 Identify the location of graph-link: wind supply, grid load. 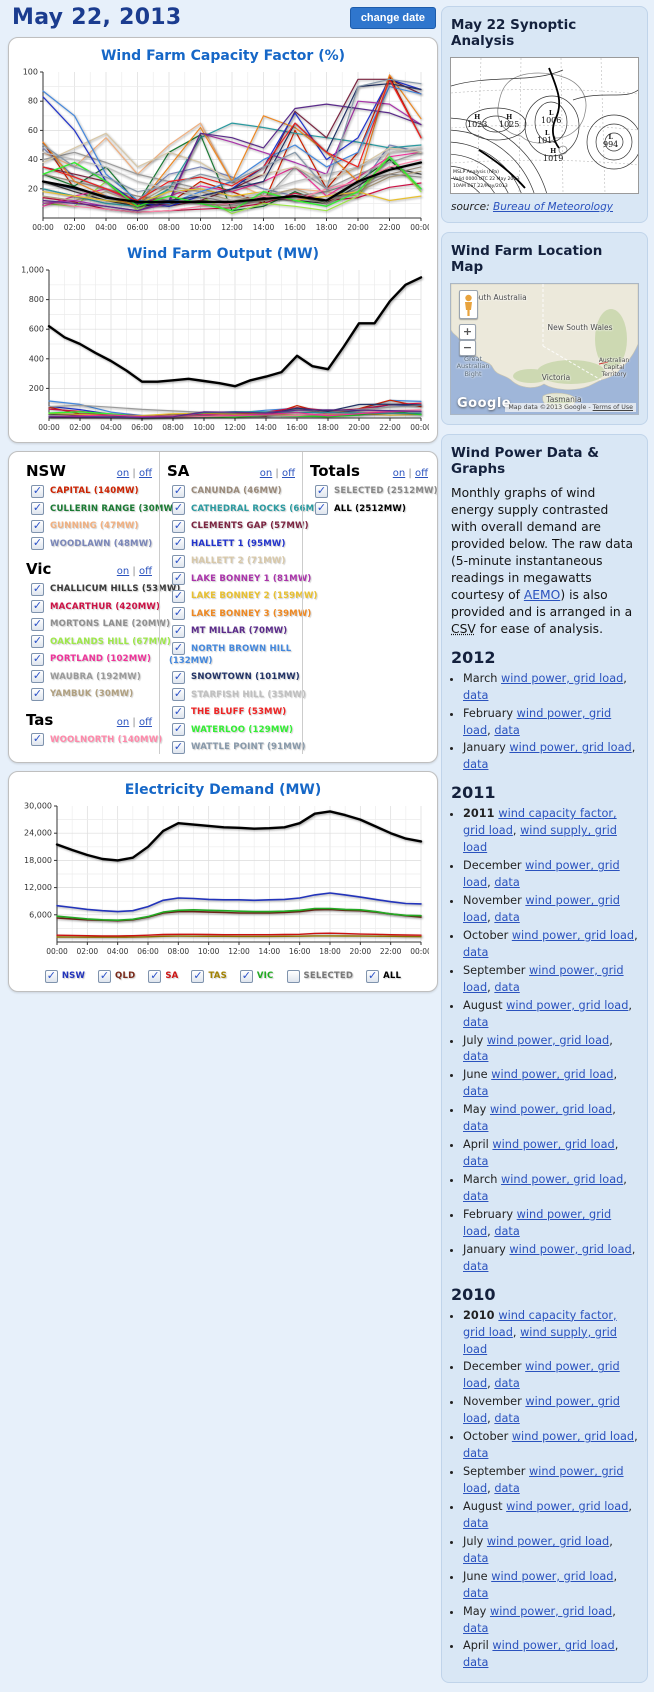
(540, 839).